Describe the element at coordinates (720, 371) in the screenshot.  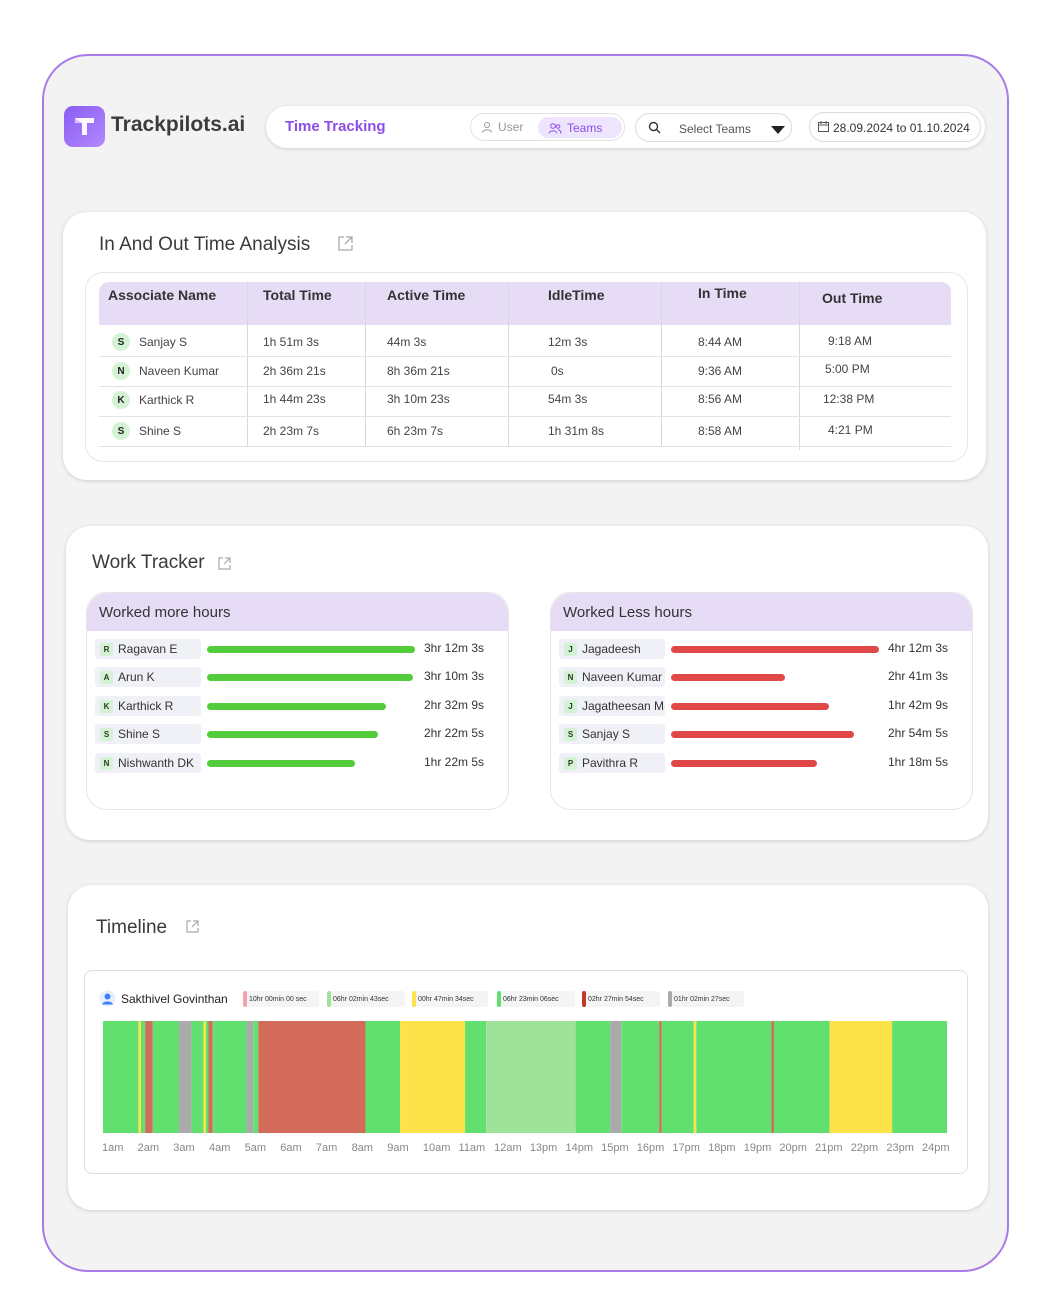
I see `cell-in: 9:36 AM` at that location.